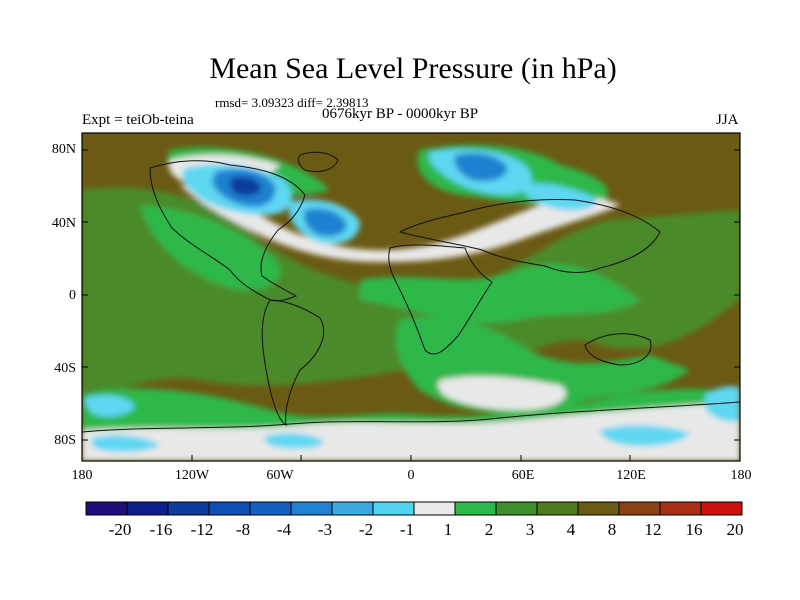 The image size is (800, 600). What do you see at coordinates (501, 393) in the screenshot?
I see `field-neutral-sio` at bounding box center [501, 393].